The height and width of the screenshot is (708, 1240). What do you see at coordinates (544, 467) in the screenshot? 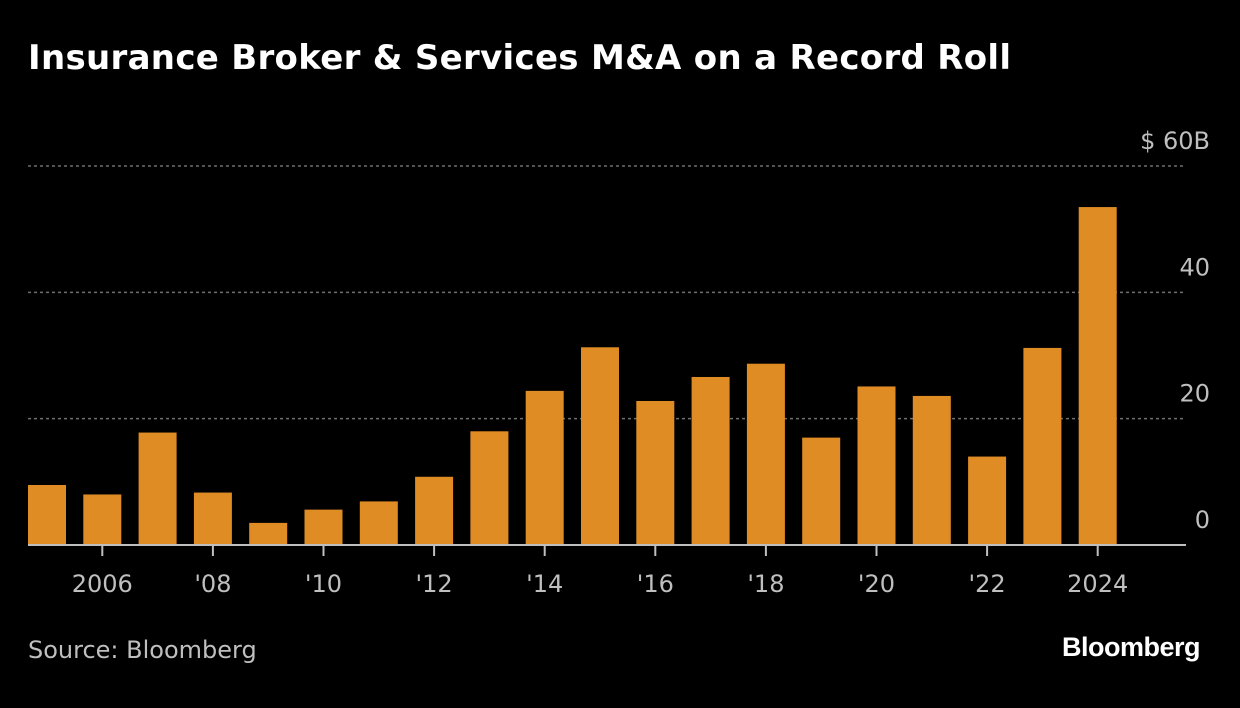
I see `bar-2014` at bounding box center [544, 467].